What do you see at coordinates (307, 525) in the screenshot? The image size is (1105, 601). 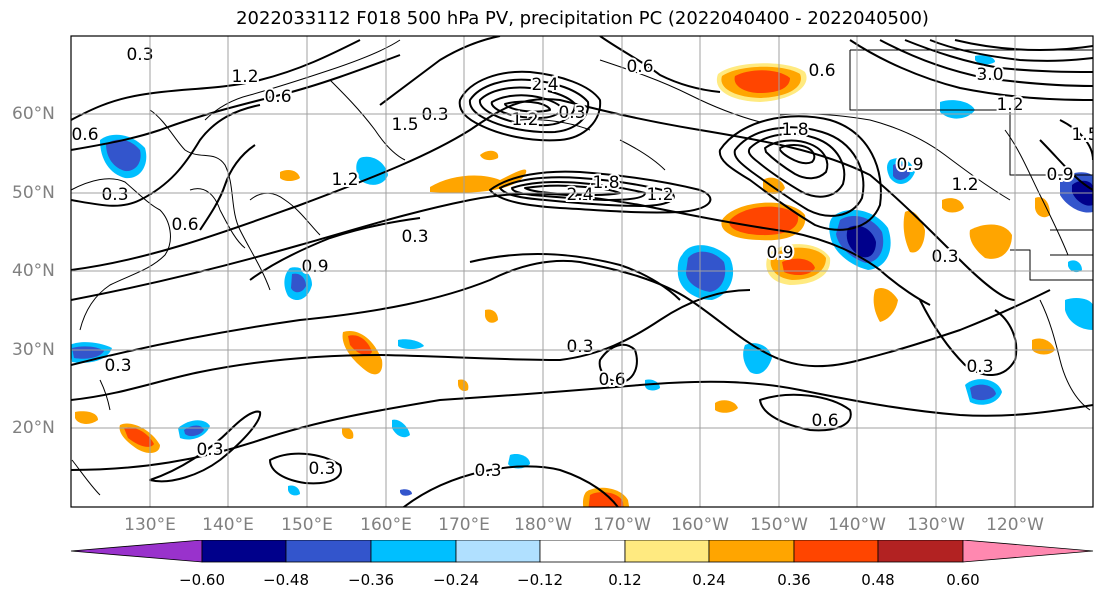 I see `lon-label-150e: 150°E` at bounding box center [307, 525].